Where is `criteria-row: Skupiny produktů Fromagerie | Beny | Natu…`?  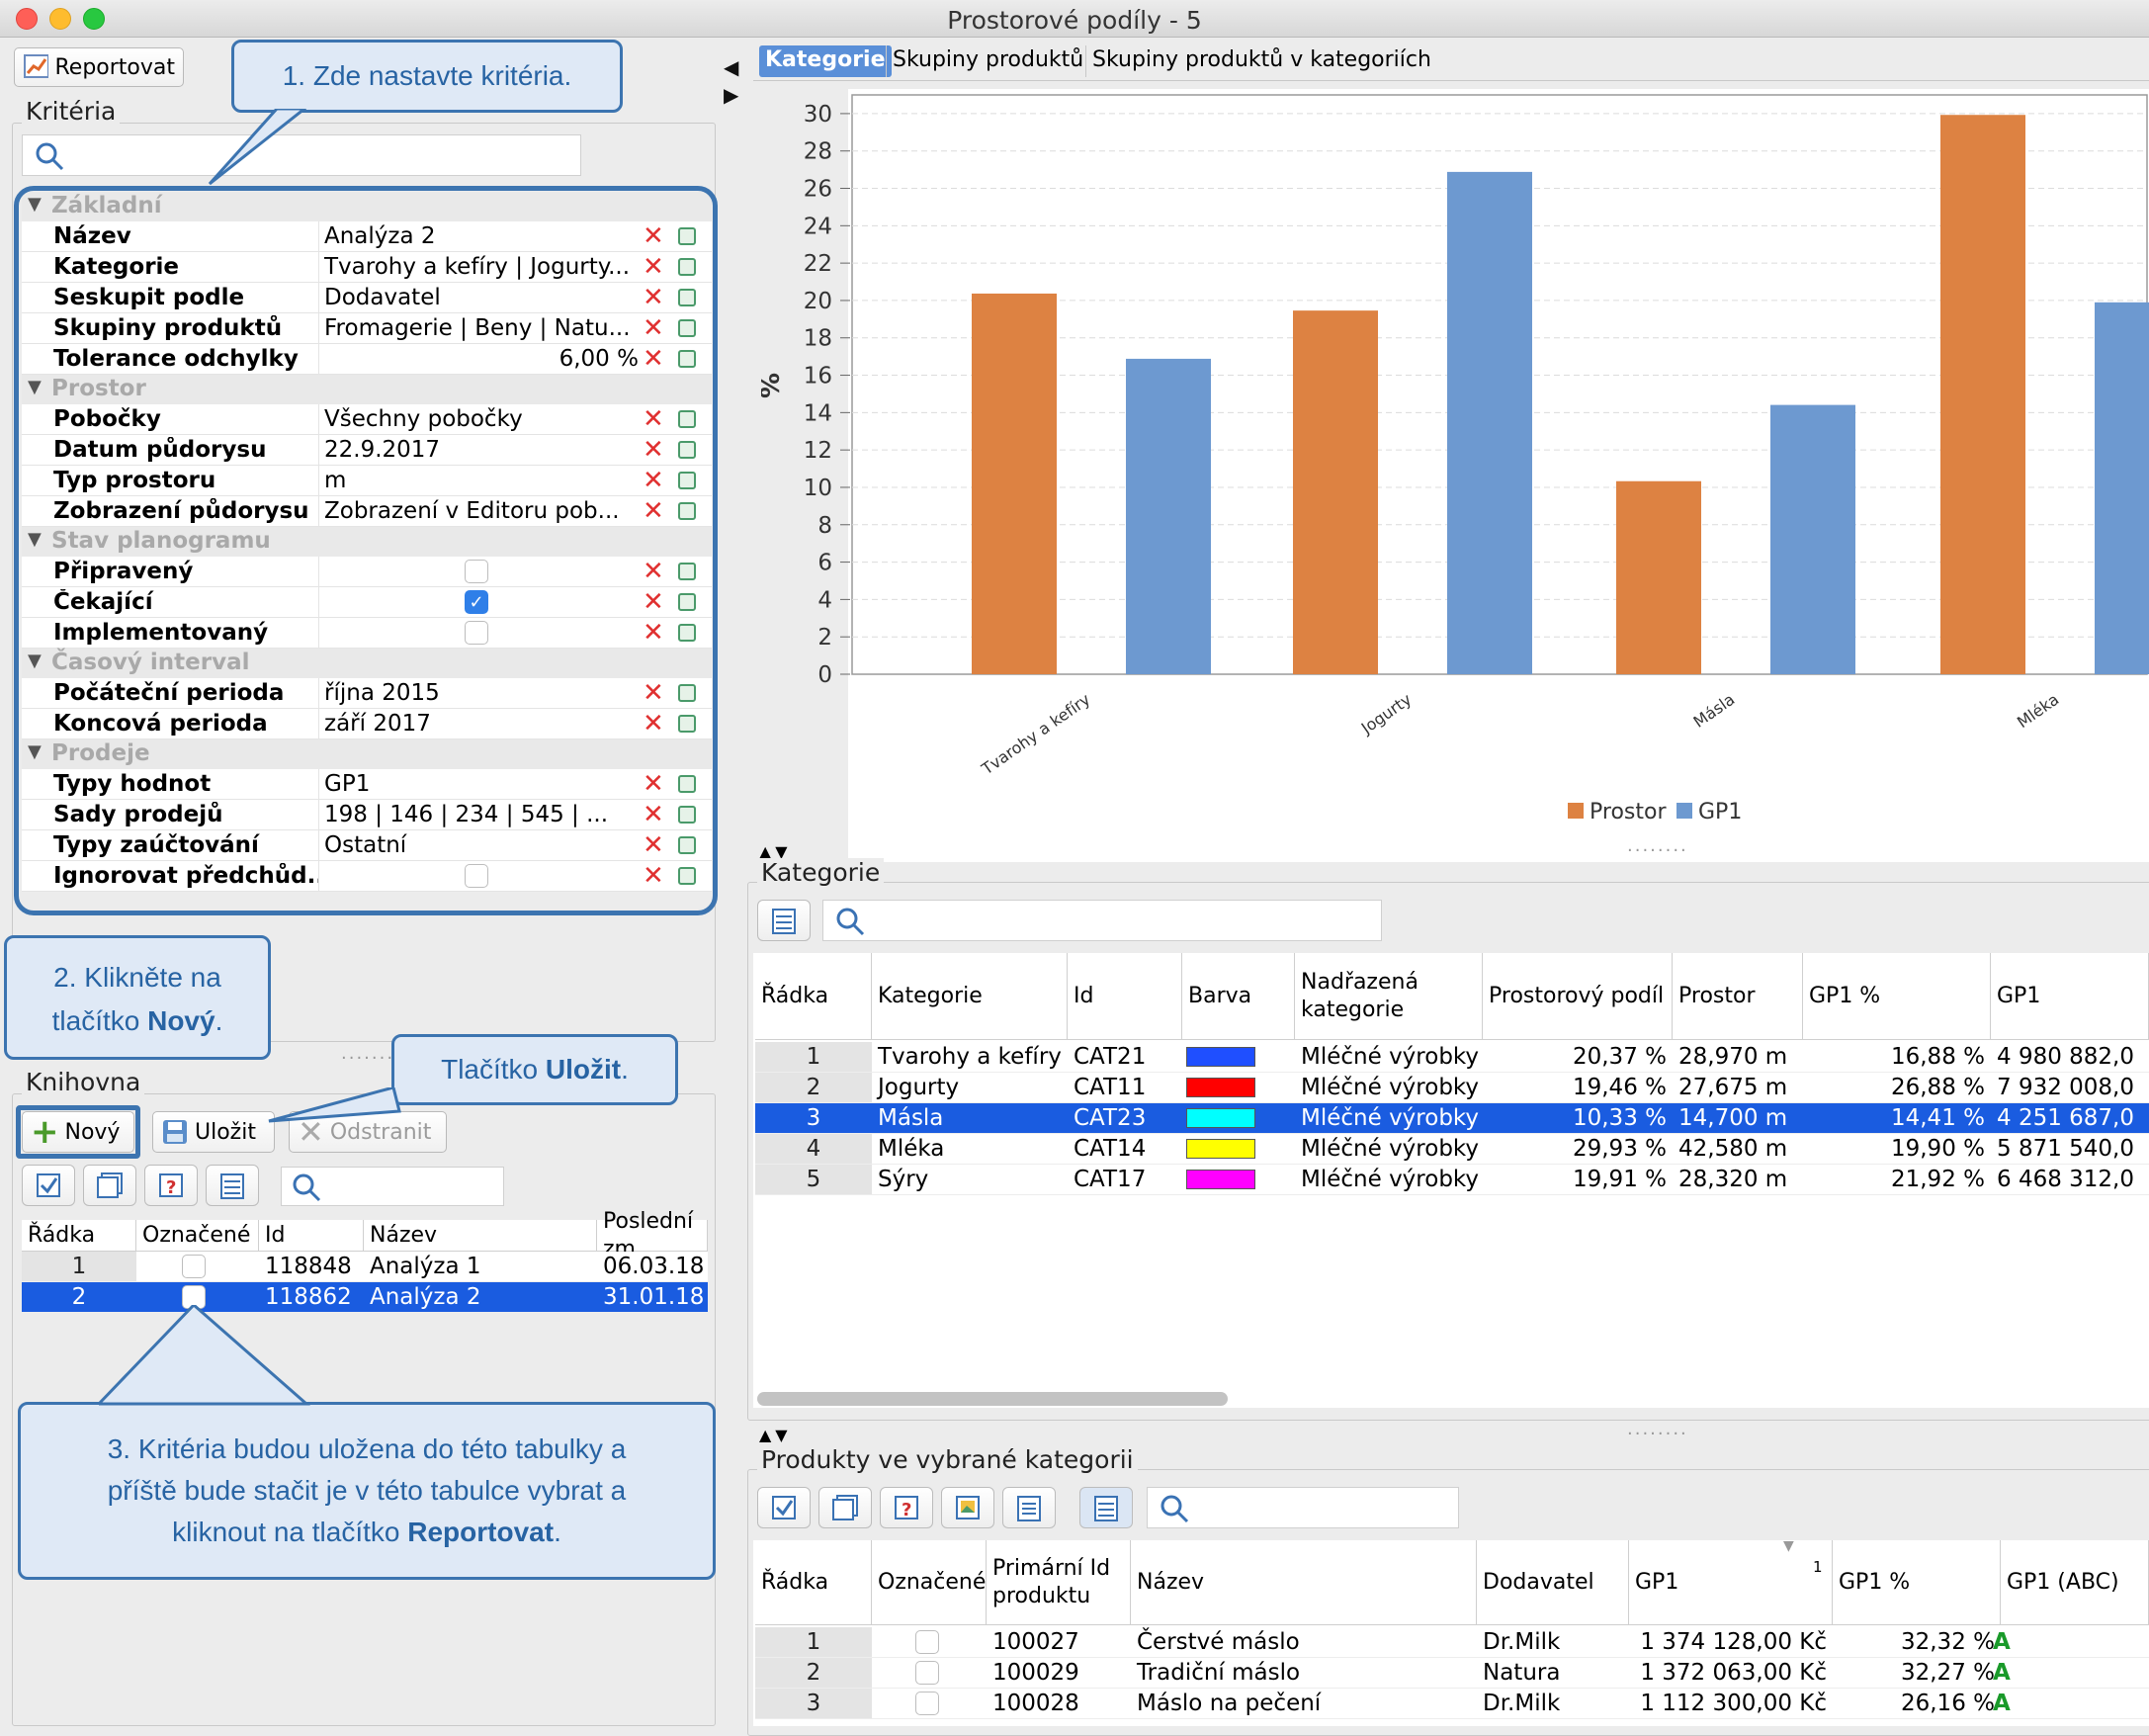
criteria-row: Skupiny produktů Fromagerie | Beny | Natu… is located at coordinates (367, 328).